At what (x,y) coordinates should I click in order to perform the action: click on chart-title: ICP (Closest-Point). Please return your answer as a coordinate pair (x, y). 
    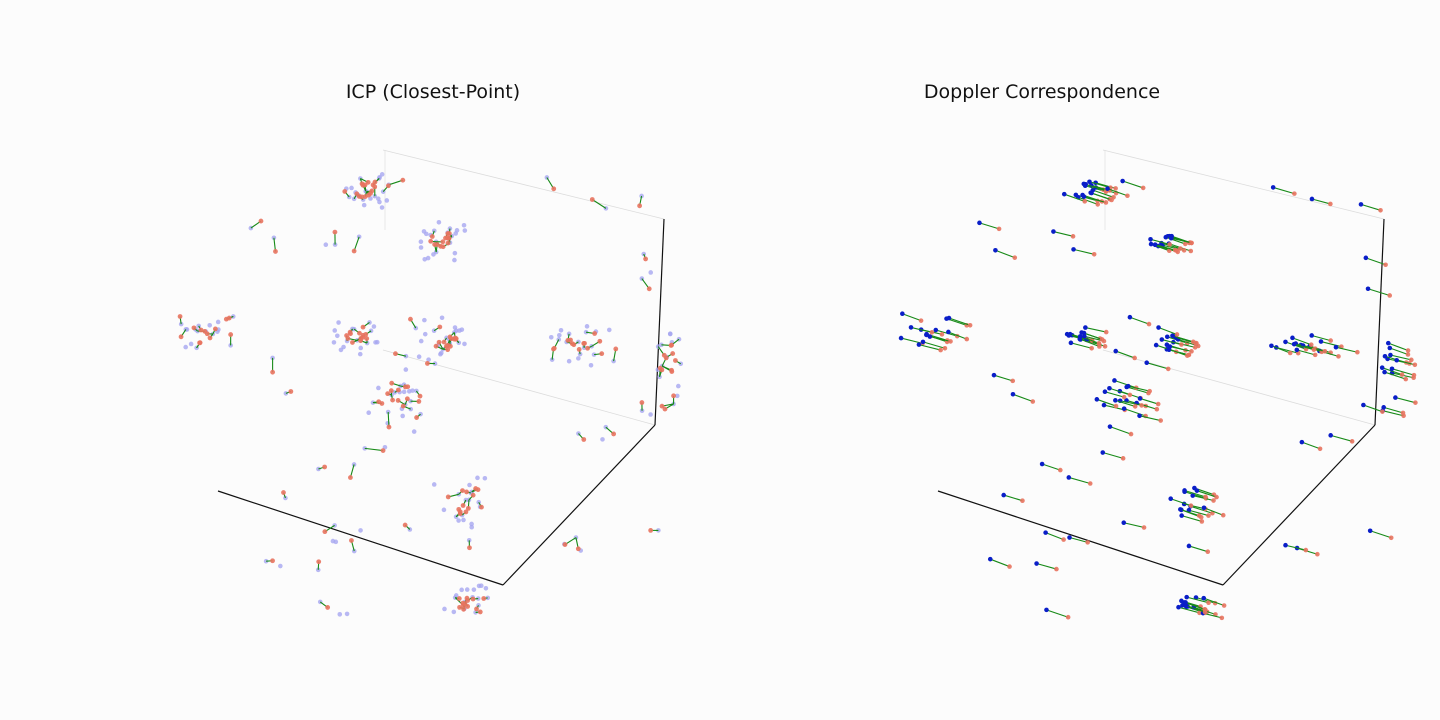
    Looking at the image, I should click on (433, 92).